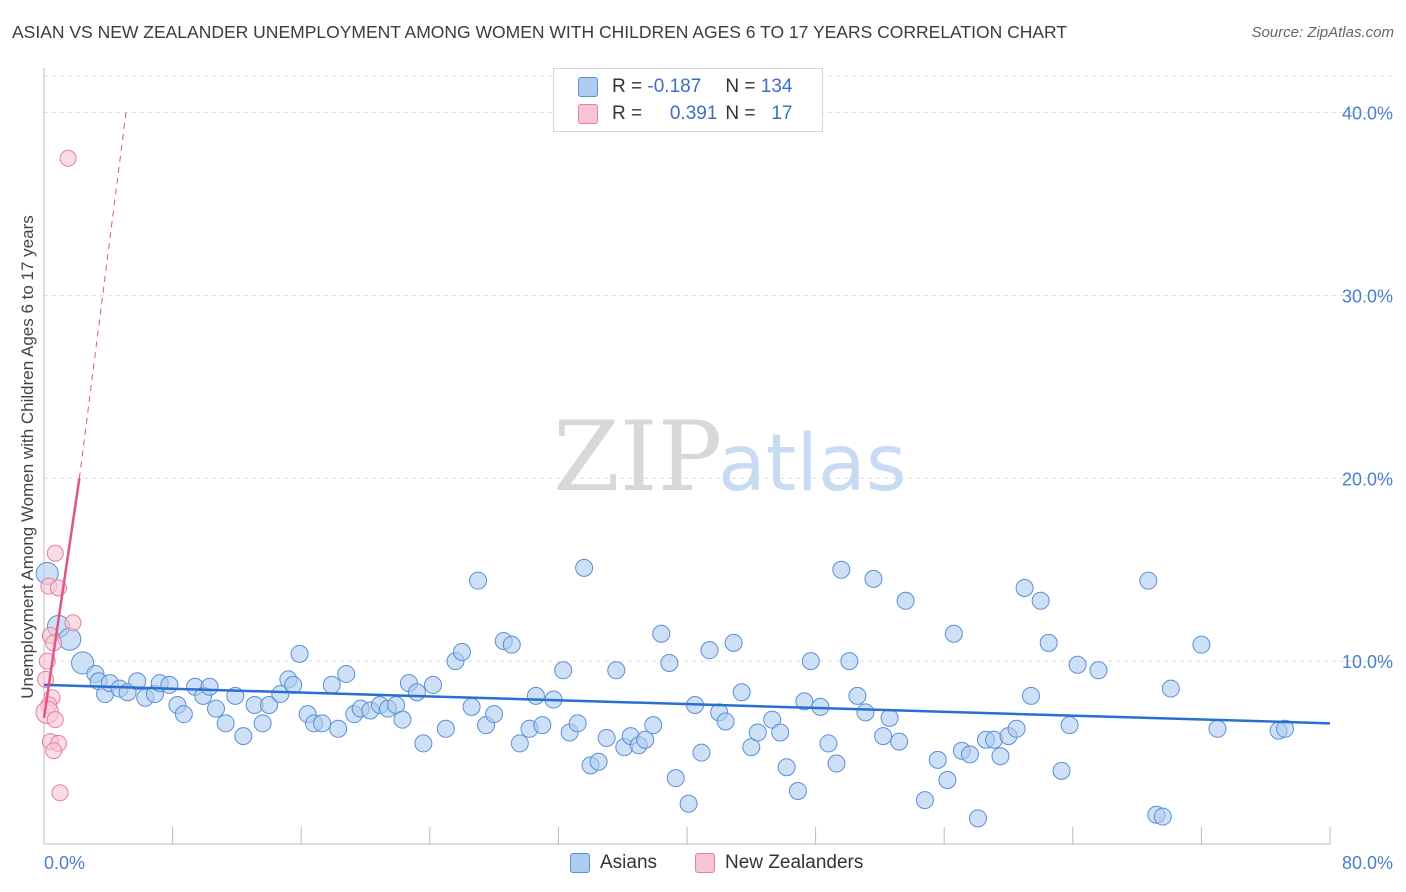 The height and width of the screenshot is (892, 1406). What do you see at coordinates (794, 862) in the screenshot?
I see `legend-label-new-zealanders: New Zealanders` at bounding box center [794, 862].